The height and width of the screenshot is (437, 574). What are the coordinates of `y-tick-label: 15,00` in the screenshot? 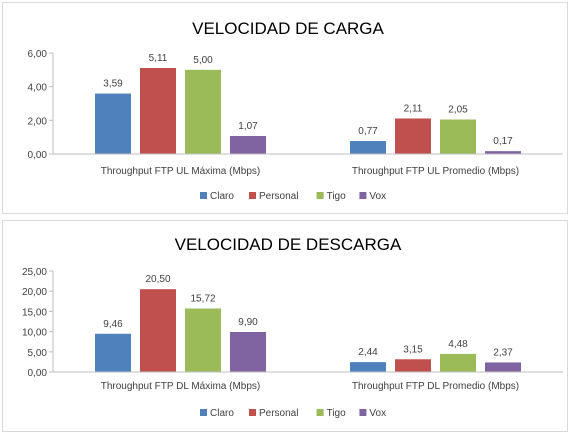 It's located at (34, 312).